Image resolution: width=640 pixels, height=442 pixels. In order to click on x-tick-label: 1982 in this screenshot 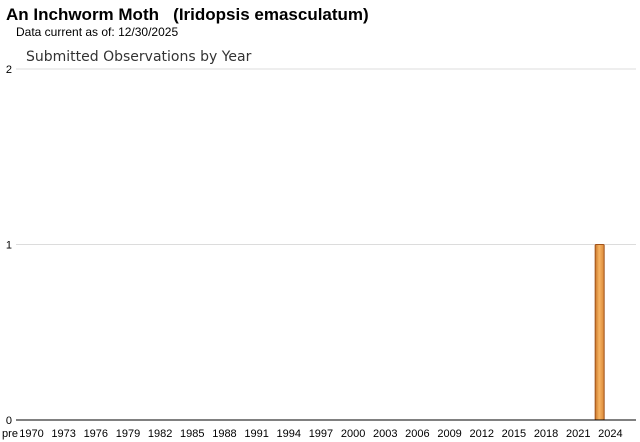, I will do `click(160, 434)`.